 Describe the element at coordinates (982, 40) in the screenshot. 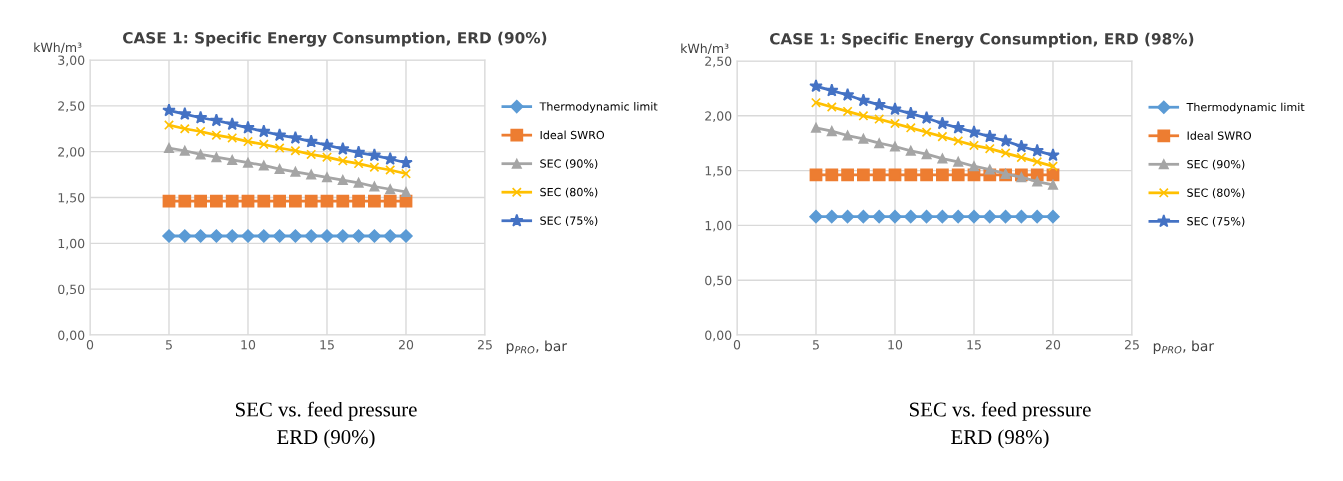

I see `chart-title: CASE 1: Specific Energy Consumption, ERD (98%)` at that location.